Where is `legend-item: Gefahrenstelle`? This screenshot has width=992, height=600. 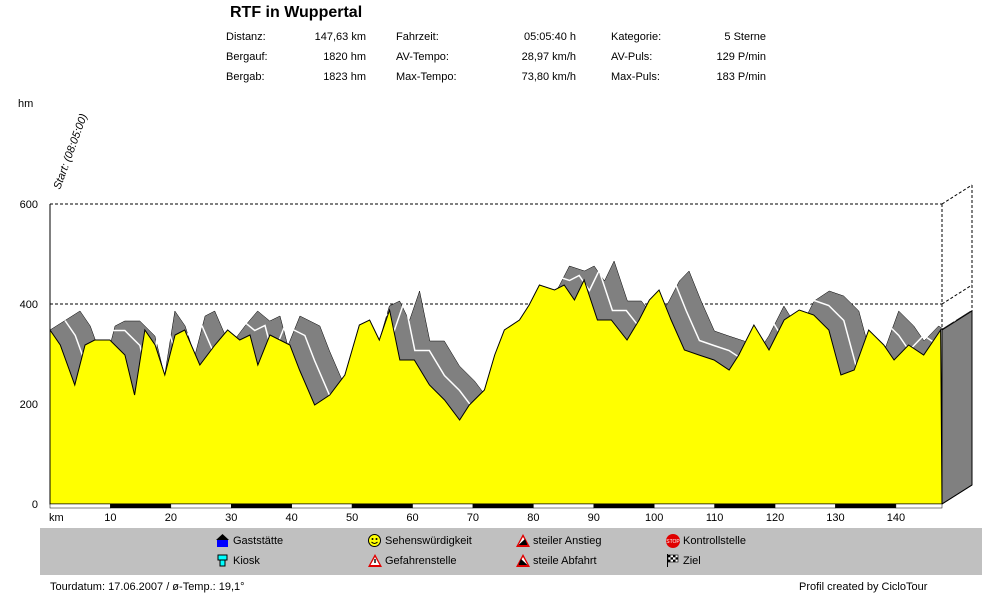 legend-item: Gefahrenstelle is located at coordinates (412, 560).